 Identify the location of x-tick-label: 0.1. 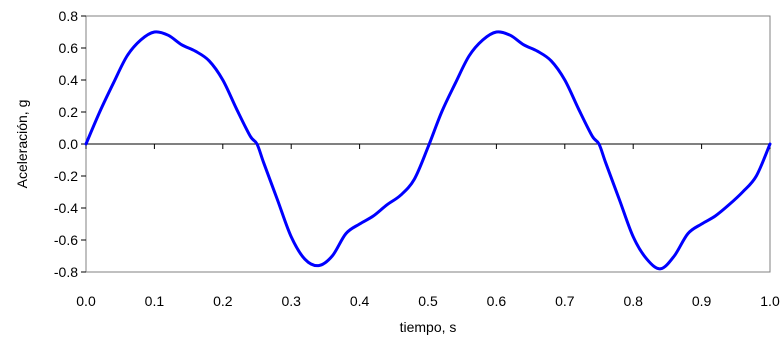
(155, 301).